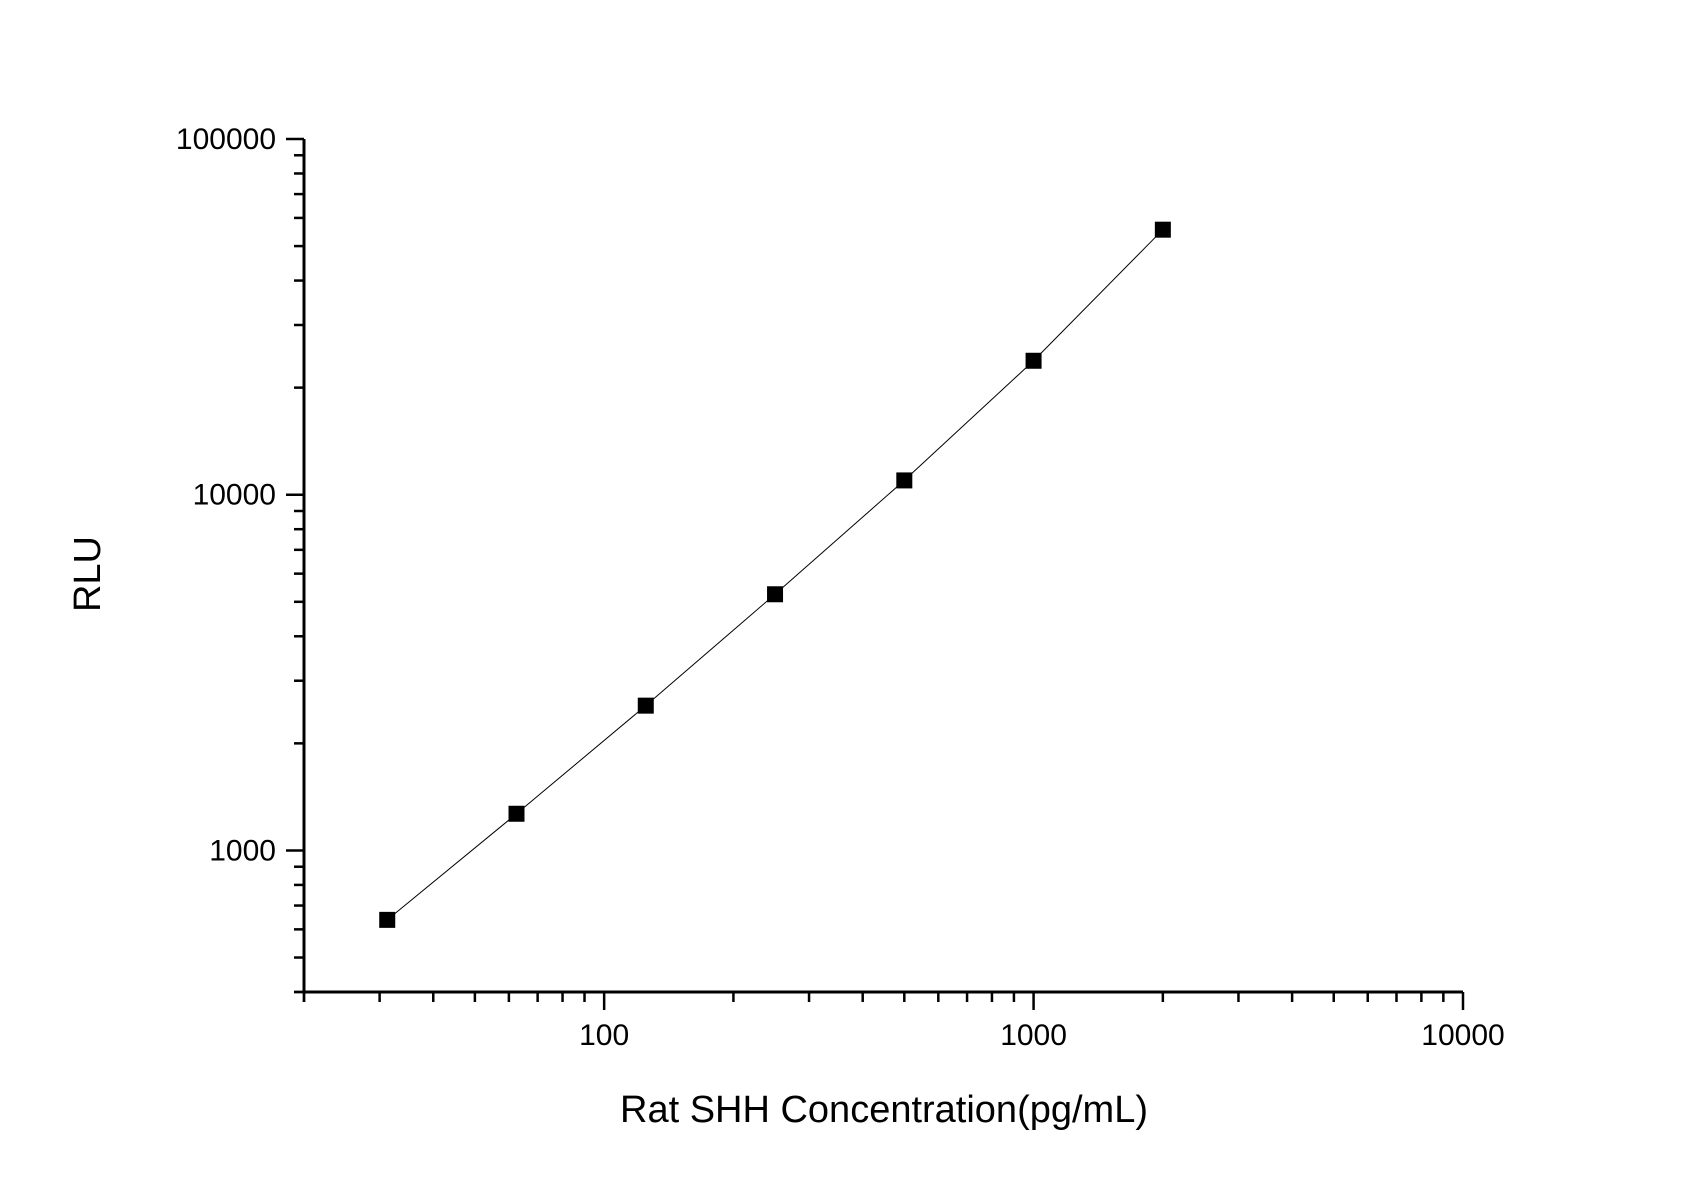  What do you see at coordinates (1033, 1035) in the screenshot?
I see `x-tick-label: 1000` at bounding box center [1033, 1035].